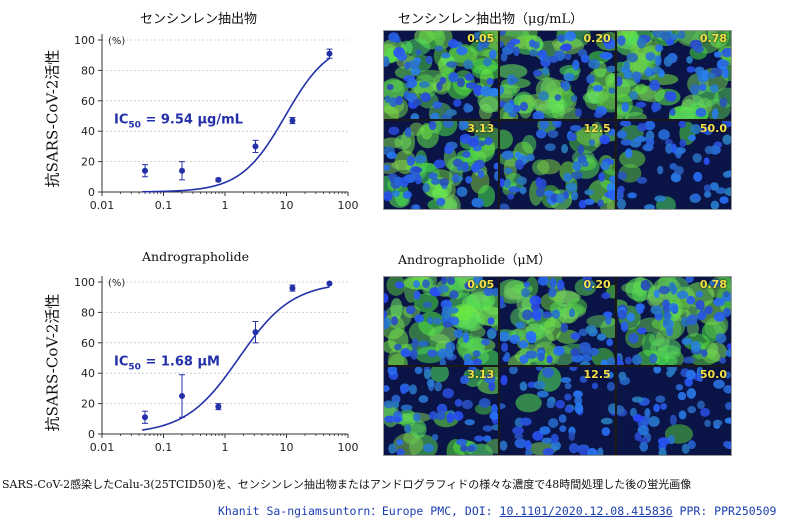  I want to click on credit-suffix: PPR: PPR250509, so click(724, 511).